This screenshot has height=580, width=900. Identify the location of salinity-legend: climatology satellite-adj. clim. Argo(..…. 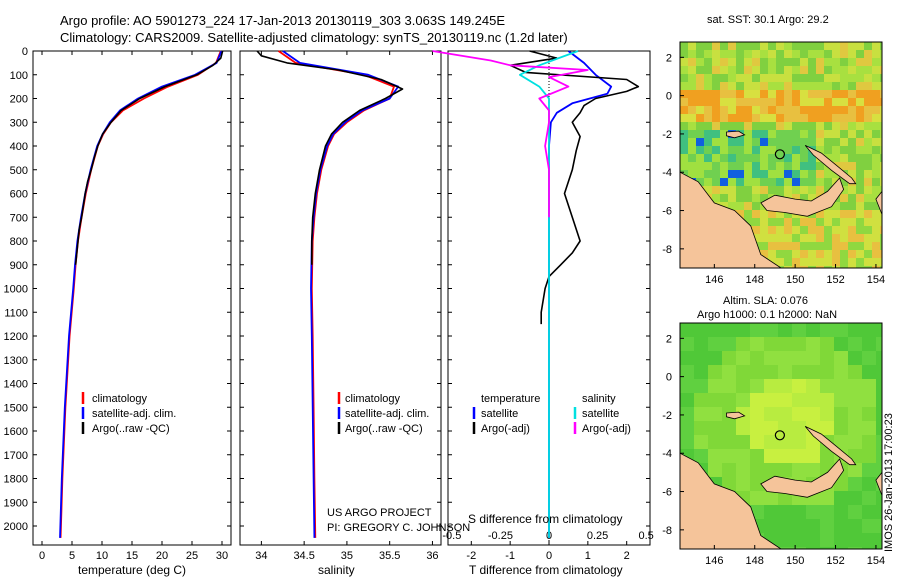
(383, 413).